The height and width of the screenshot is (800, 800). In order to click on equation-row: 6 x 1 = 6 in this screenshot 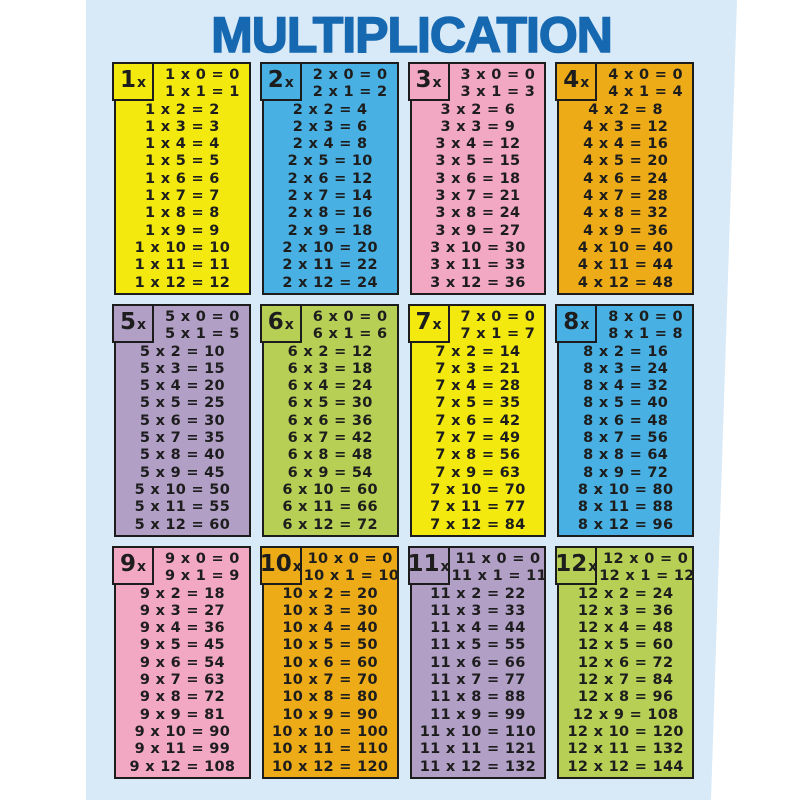, I will do `click(350, 334)`.